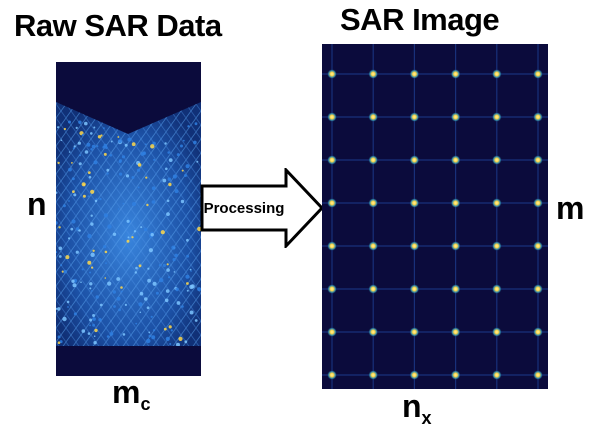 Image resolution: width=600 pixels, height=436 pixels. Describe the element at coordinates (131, 394) in the screenshot. I see `raw-col-axis-label: mc` at that location.